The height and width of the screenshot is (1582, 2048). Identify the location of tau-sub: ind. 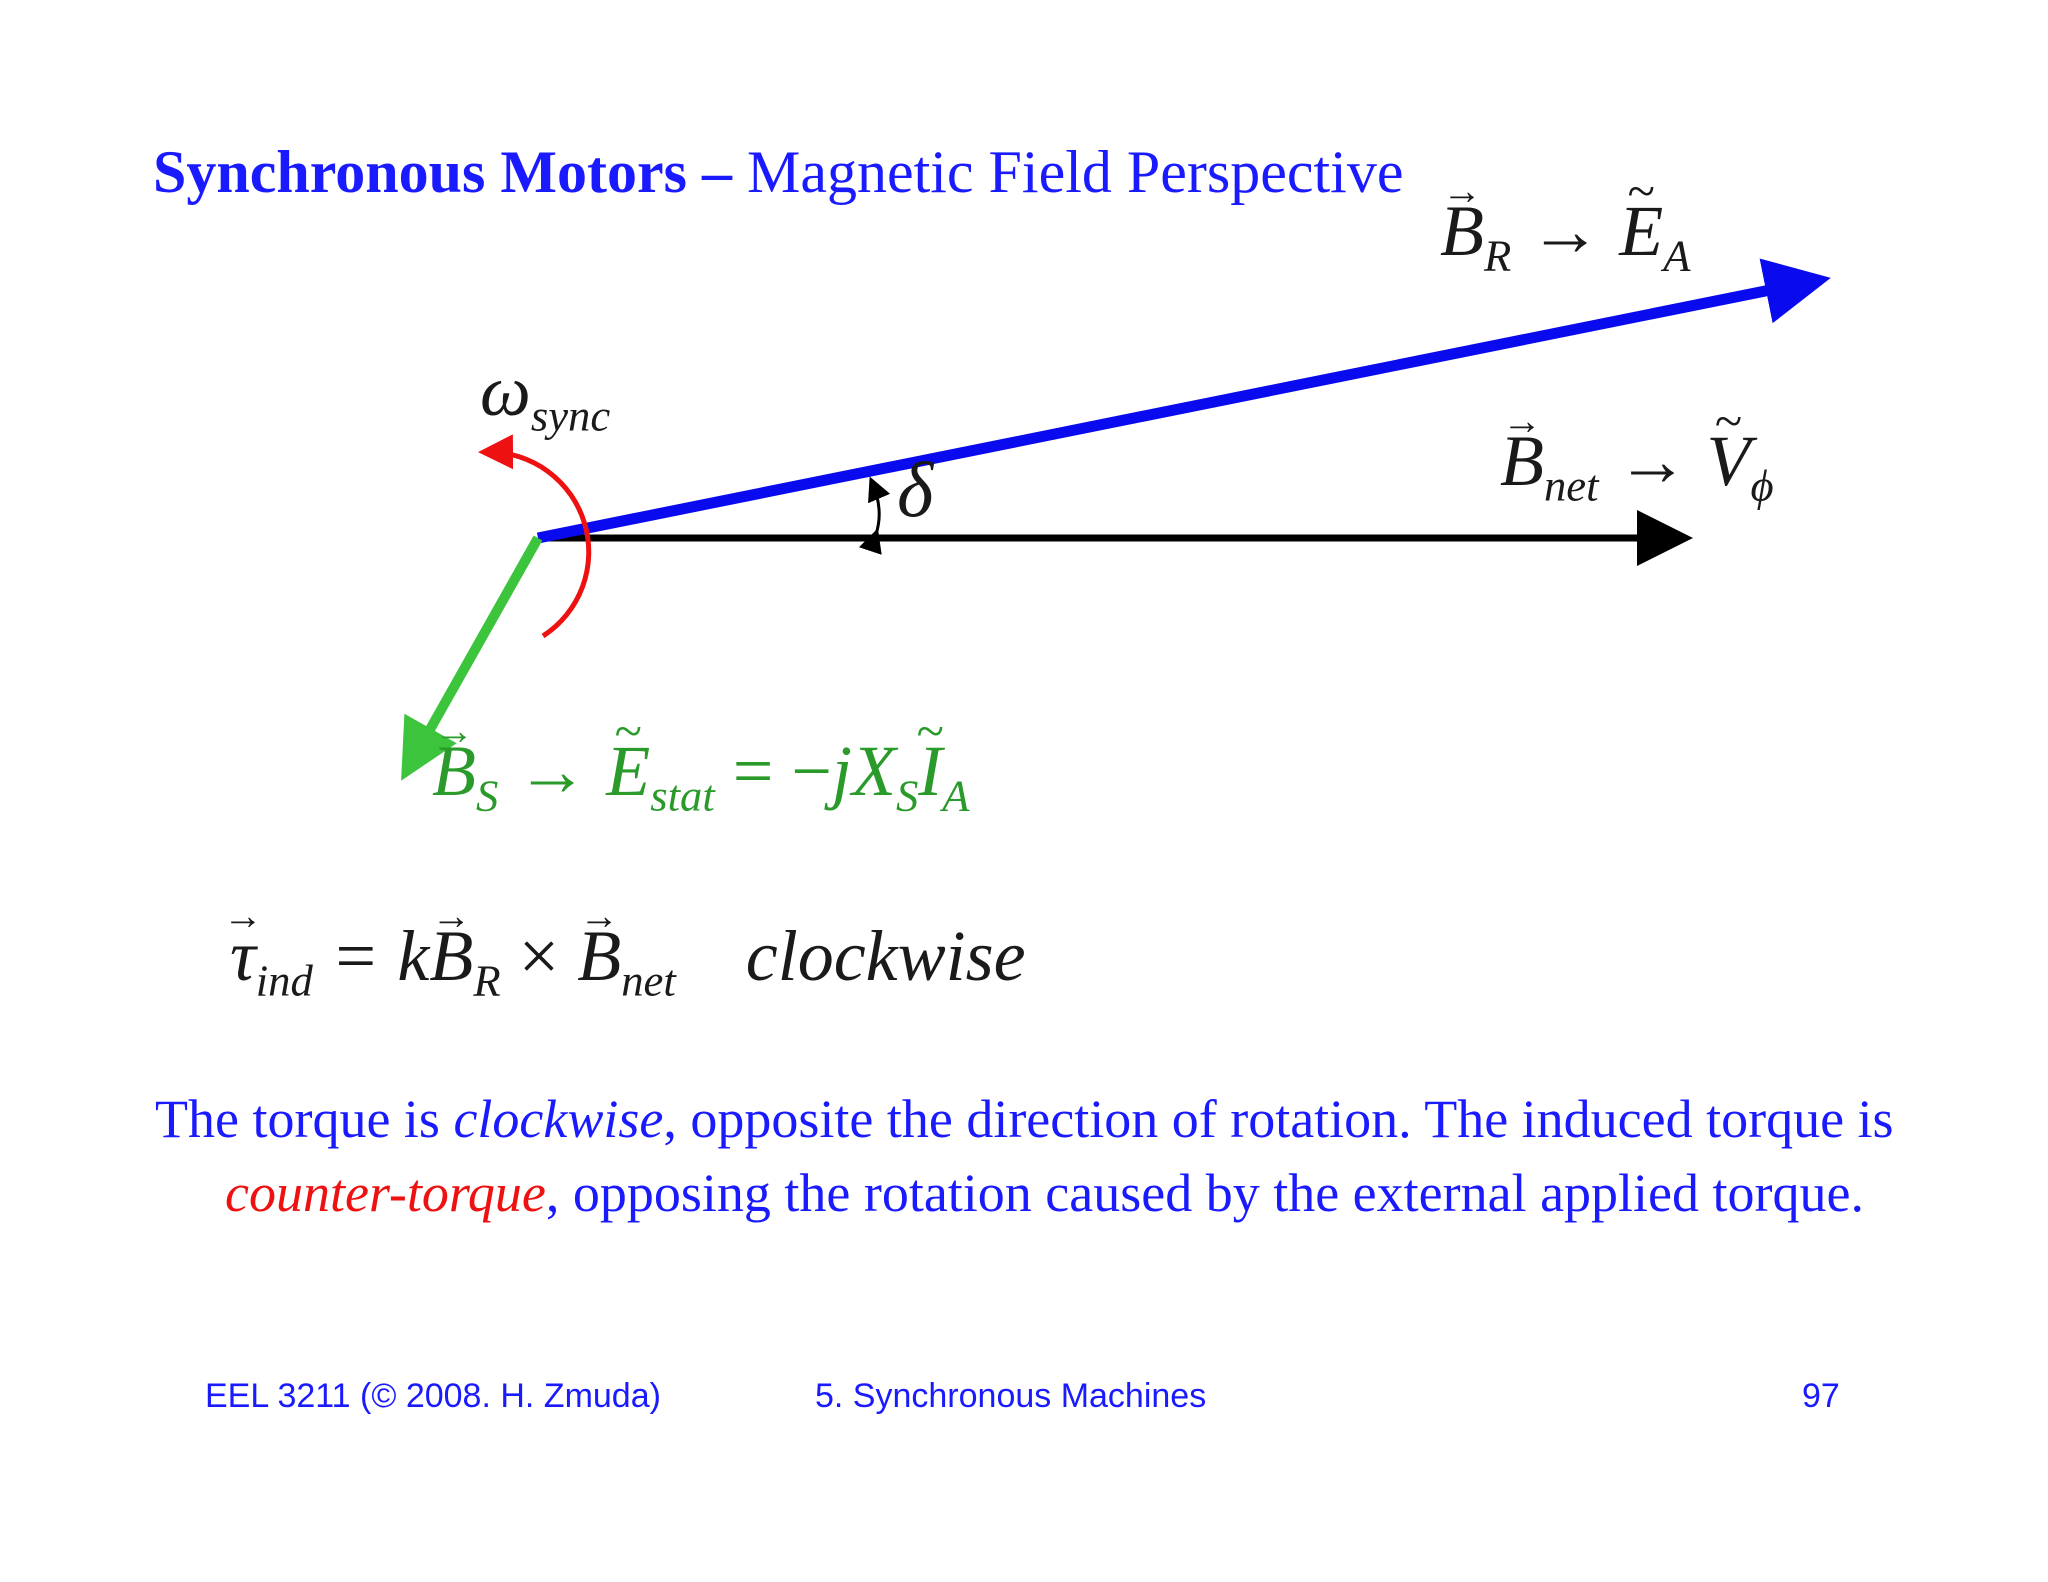
(284, 980).